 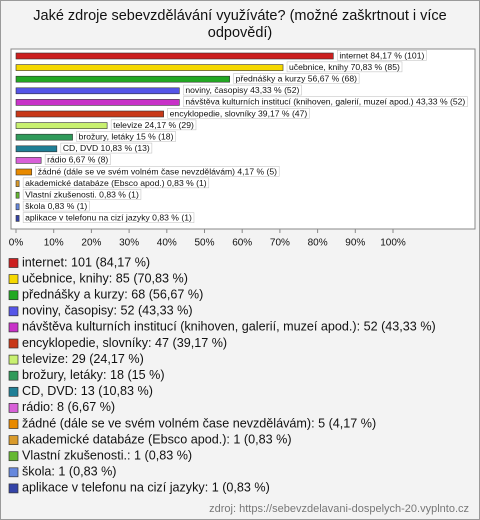 I want to click on bar-label: brožury, letáky 15 % (18), so click(x=126, y=136).